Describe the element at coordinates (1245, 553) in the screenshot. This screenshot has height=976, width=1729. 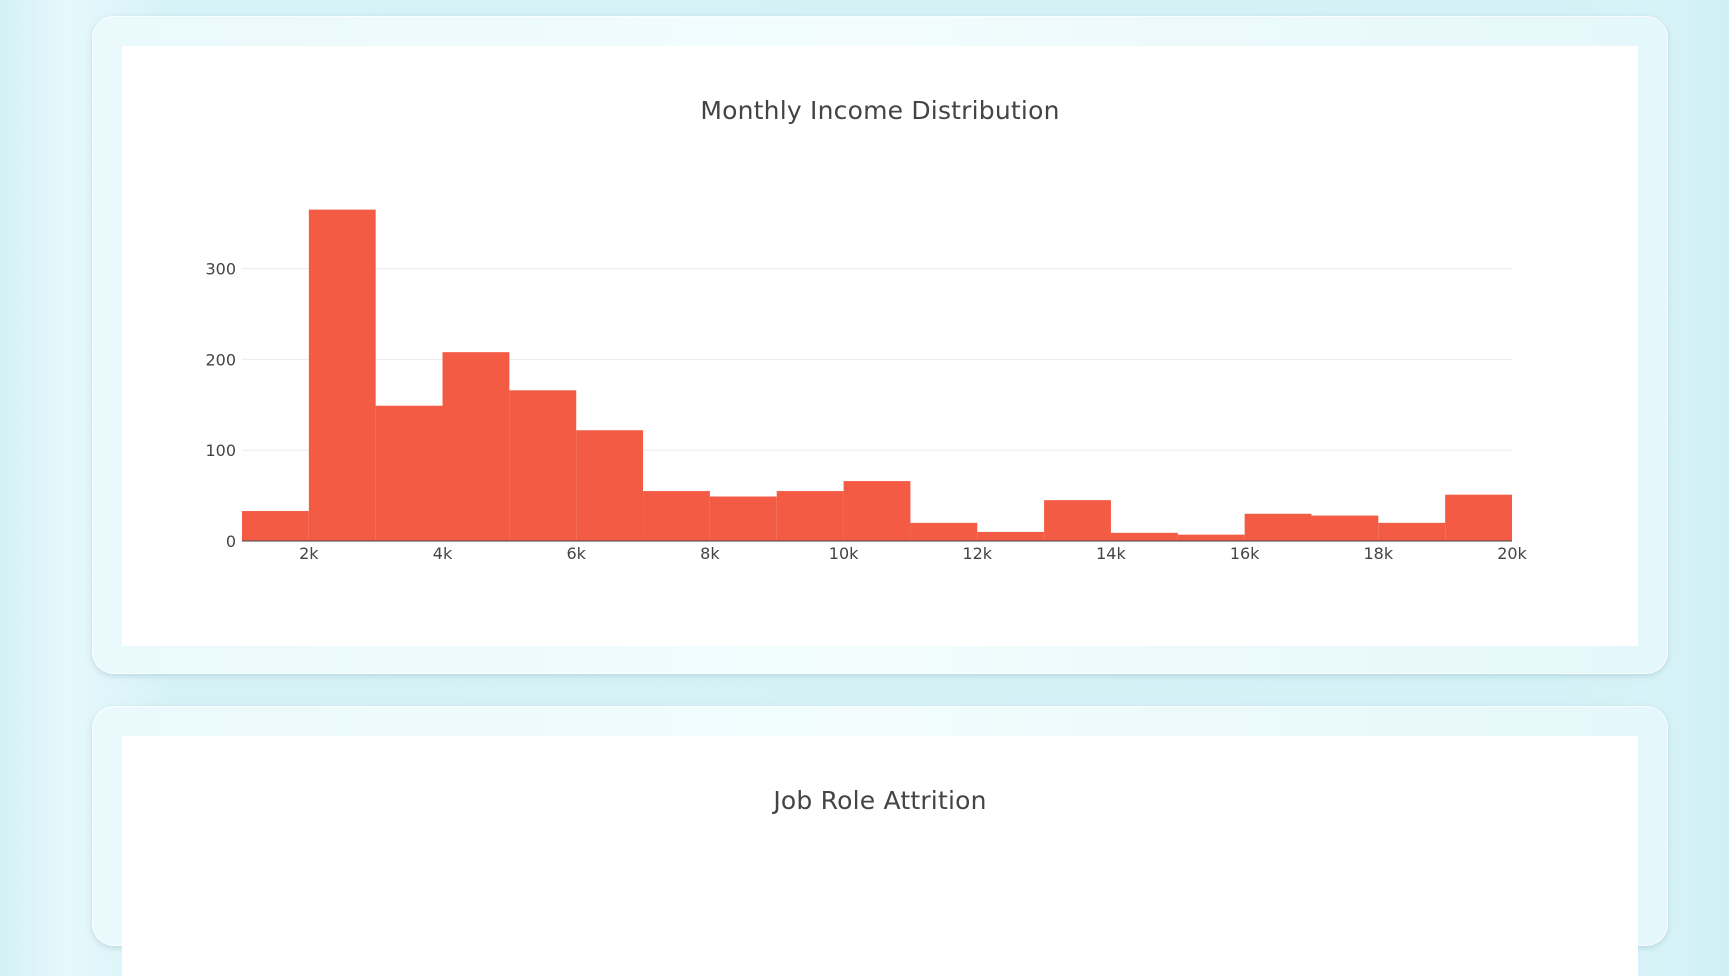
I see `x-tick-label: 16k` at that location.